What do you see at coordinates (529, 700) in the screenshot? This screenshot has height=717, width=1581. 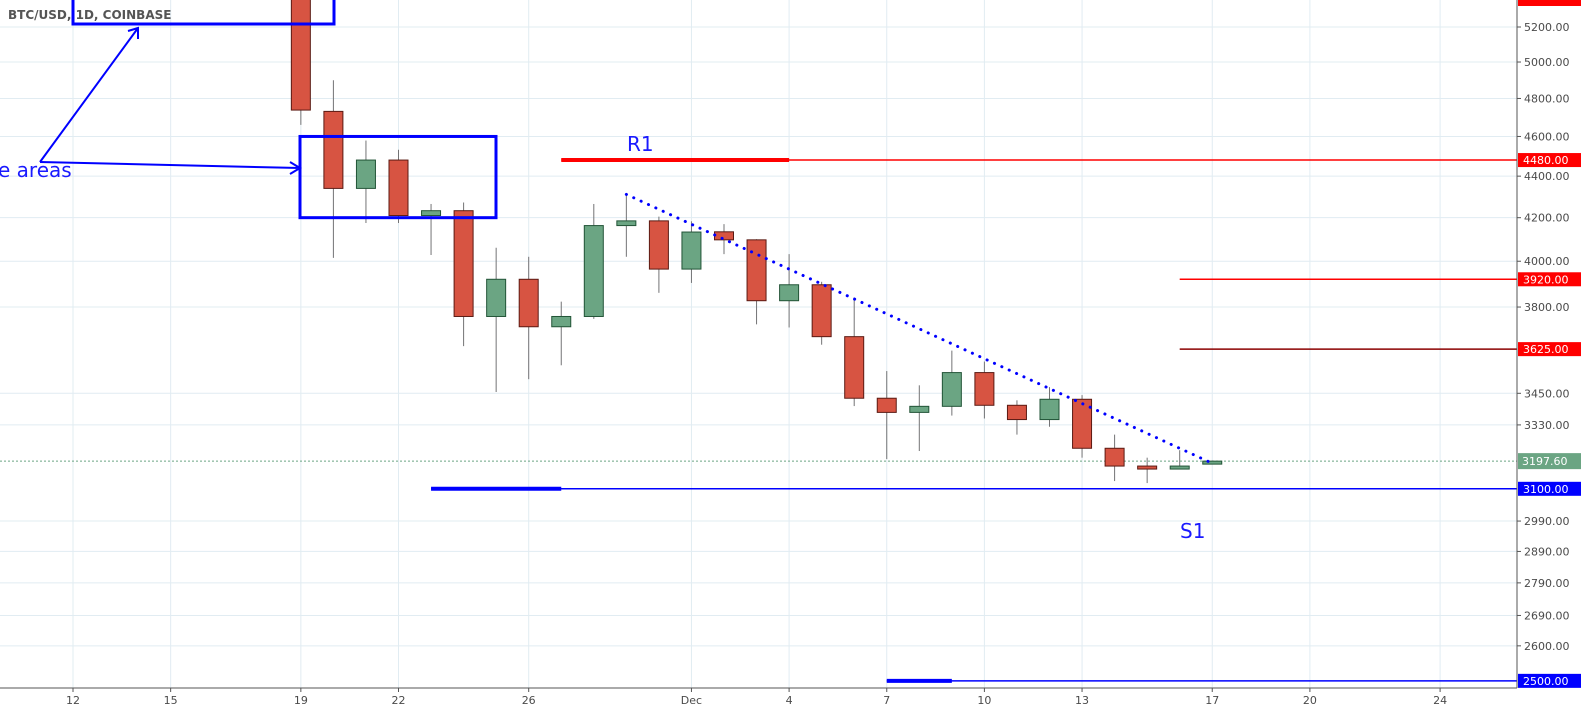 I see `time-tick-label: 26` at bounding box center [529, 700].